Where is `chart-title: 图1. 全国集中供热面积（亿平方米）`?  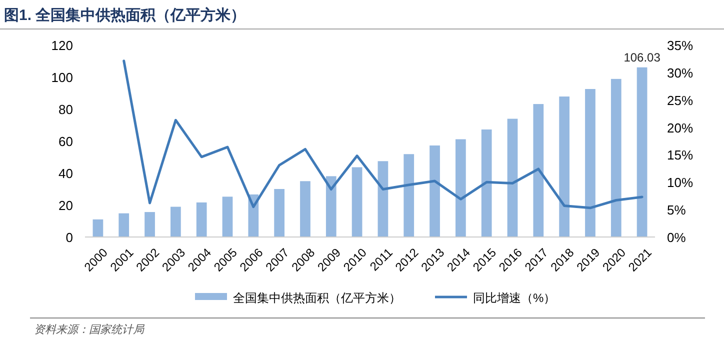
chart-title: 图1. 全国集中供热面积（亿平方米） is located at coordinates (125, 15).